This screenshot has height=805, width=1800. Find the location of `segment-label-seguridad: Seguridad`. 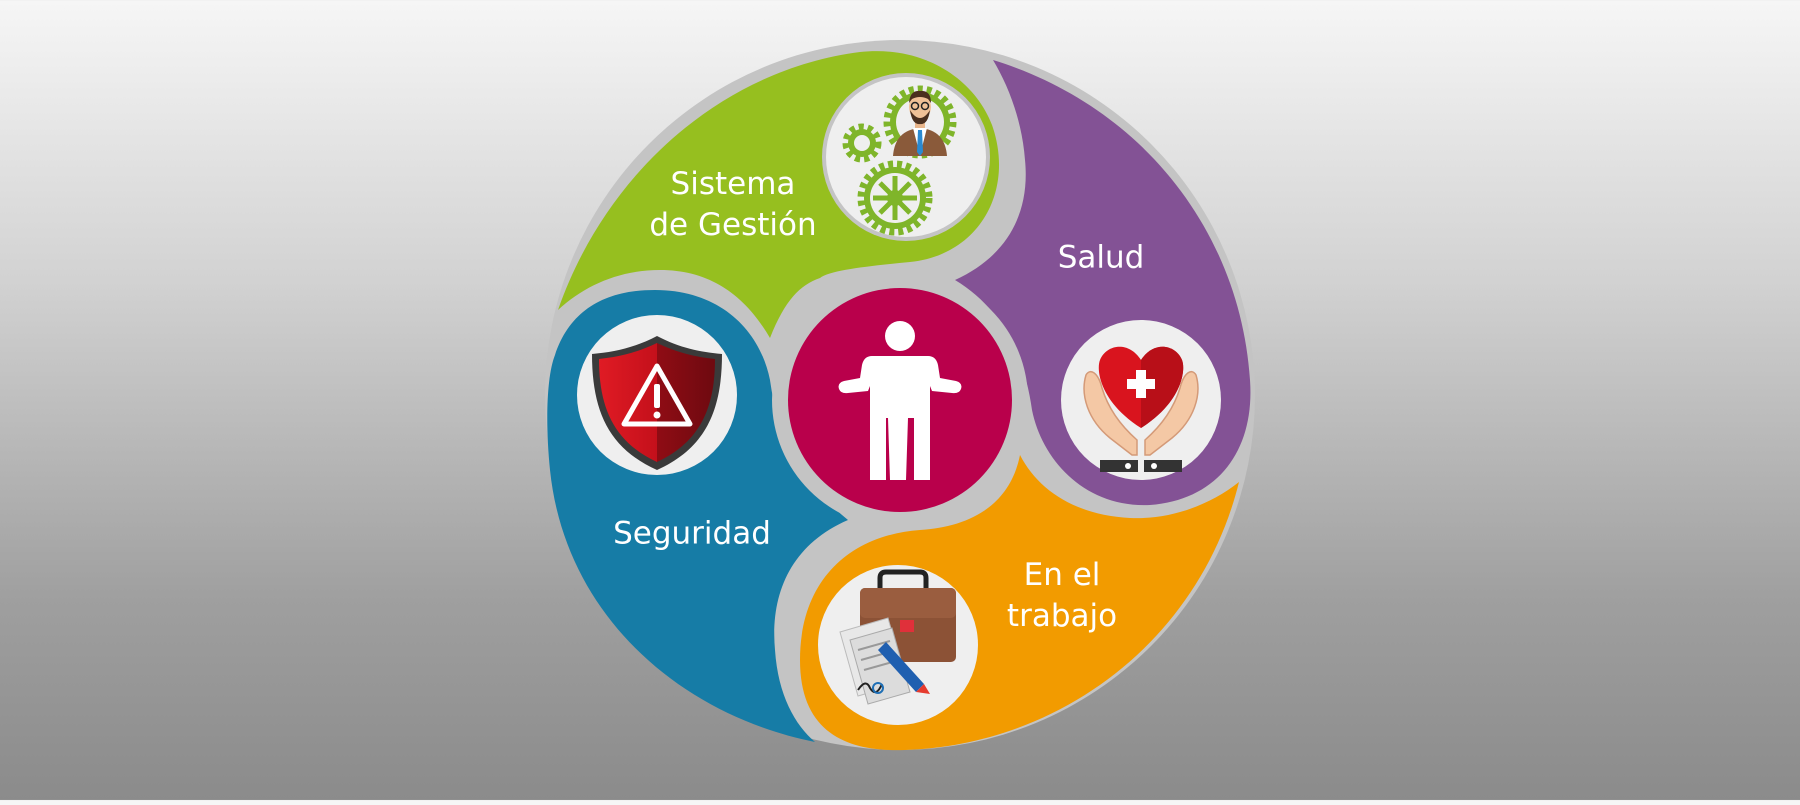

segment-label-seguridad: Seguridad is located at coordinates (692, 534).